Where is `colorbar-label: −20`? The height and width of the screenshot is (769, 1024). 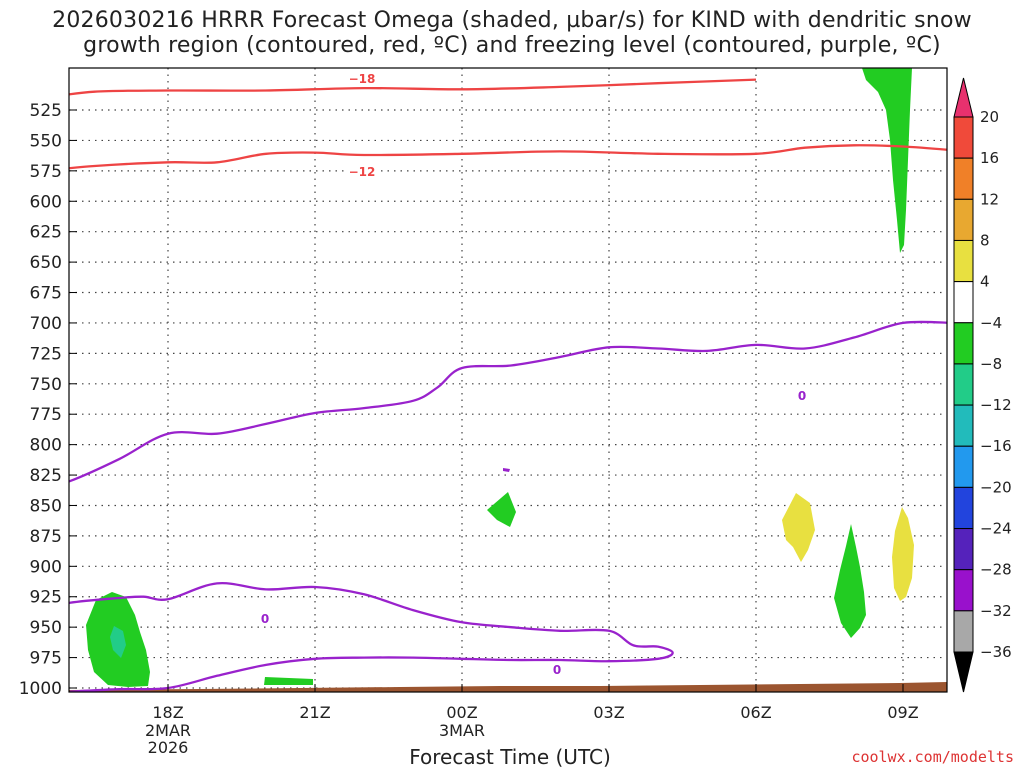
colorbar-label: −20 is located at coordinates (996, 487).